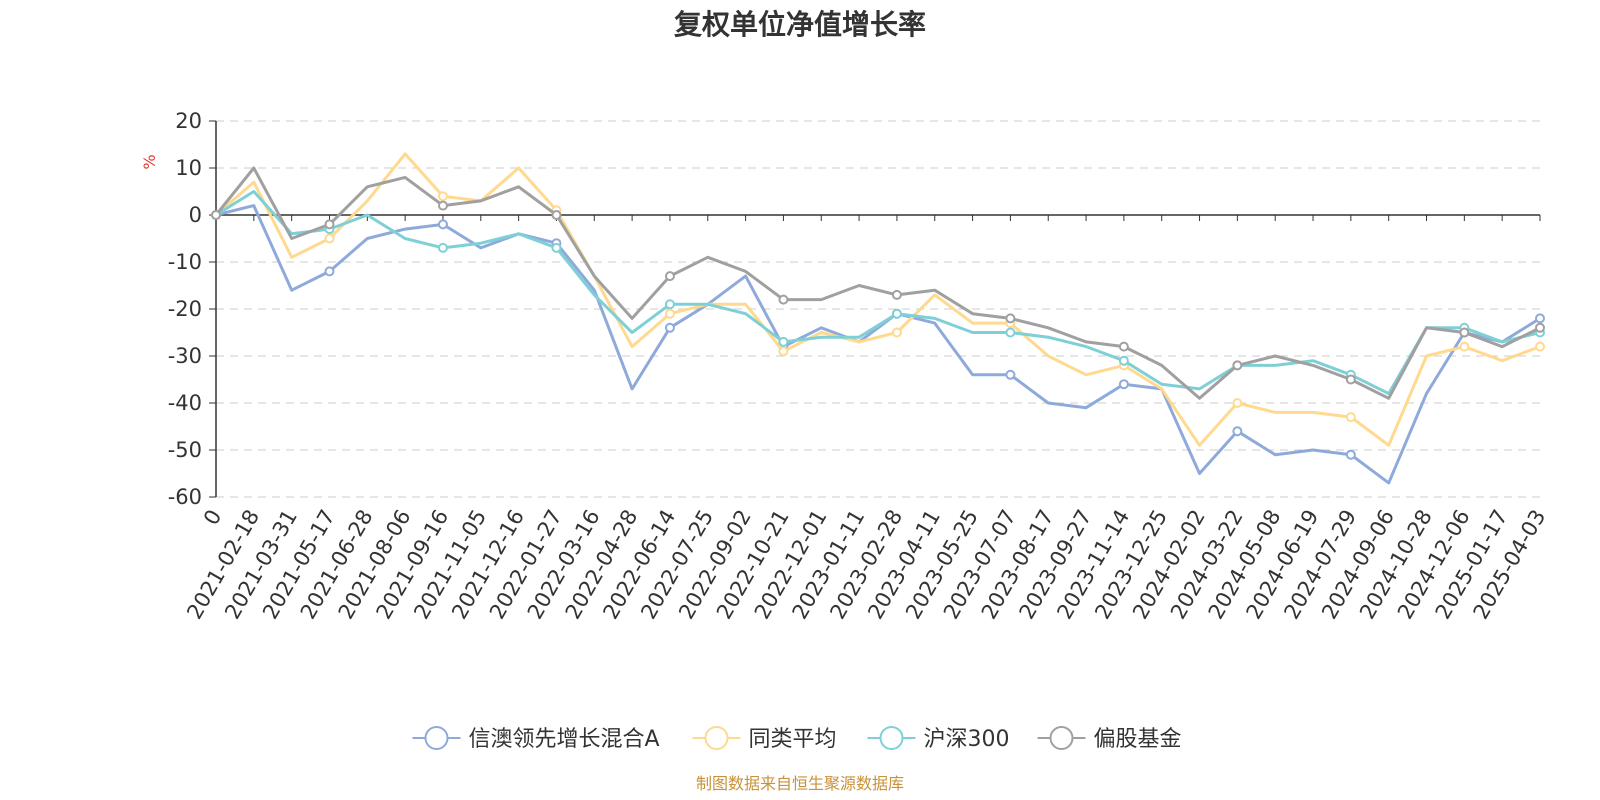  I want to click on legend-label: 沪深300, so click(967, 739).